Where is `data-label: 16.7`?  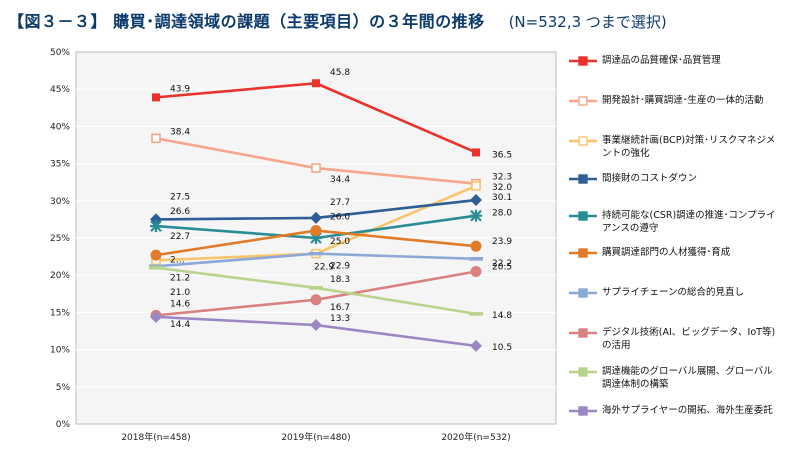 data-label: 16.7 is located at coordinates (340, 308).